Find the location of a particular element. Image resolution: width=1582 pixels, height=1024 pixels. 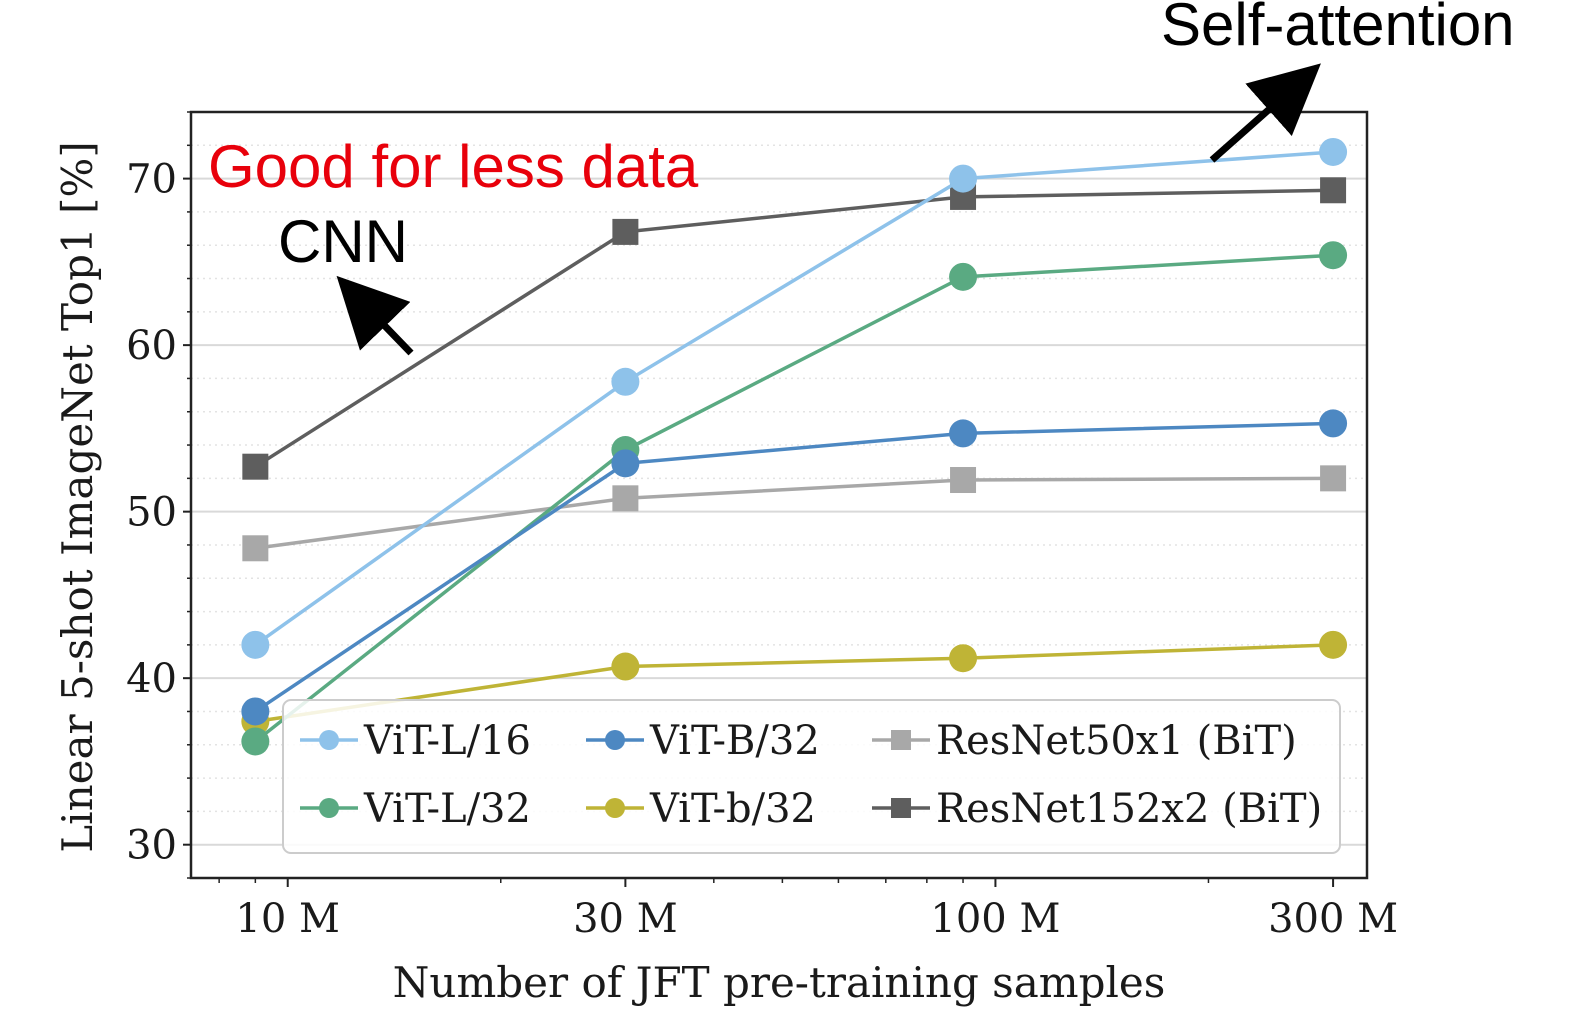

legend-item: ViT-b/32 is located at coordinates (701, 809).